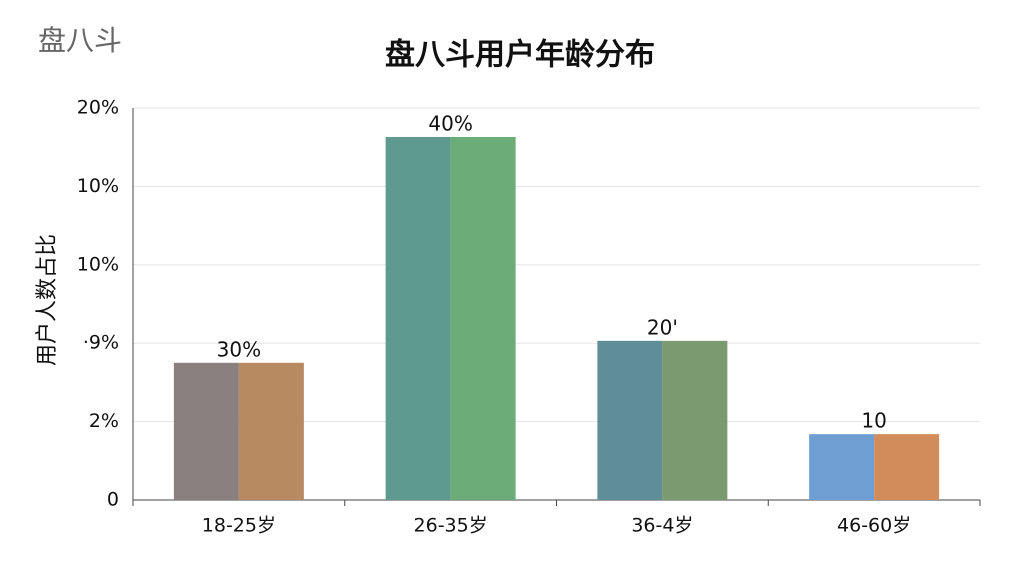 The image size is (1024, 576). I want to click on x-tick-label: 46-60岁, so click(874, 526).